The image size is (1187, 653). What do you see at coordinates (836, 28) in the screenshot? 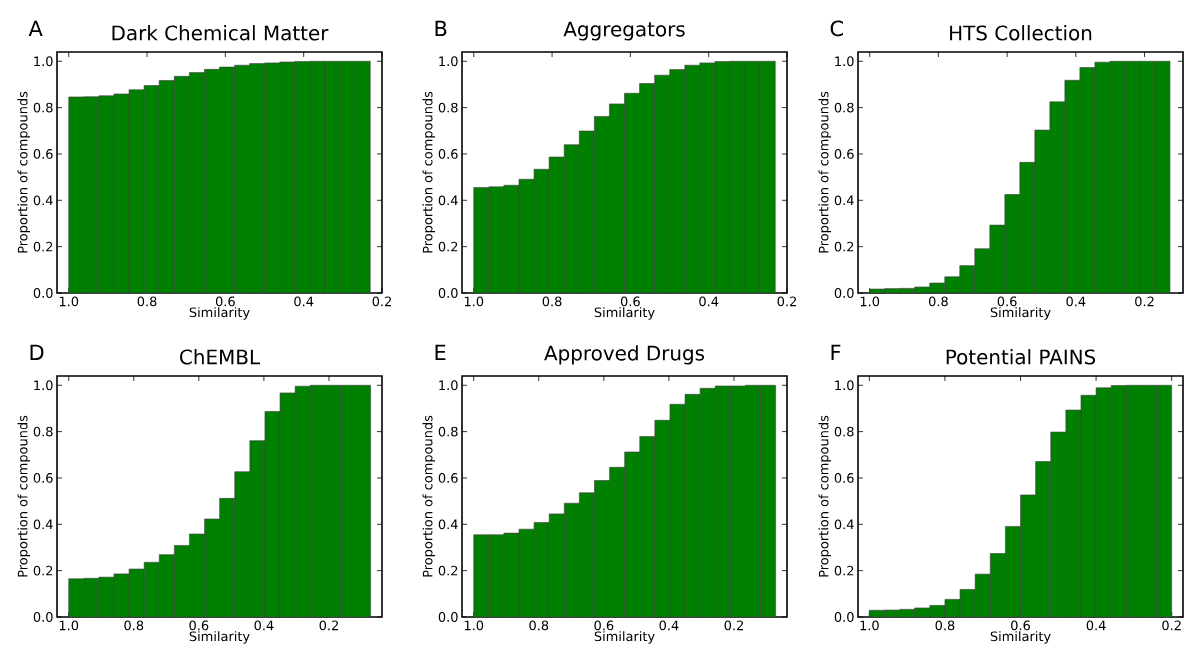
I see `text: C` at bounding box center [836, 28].